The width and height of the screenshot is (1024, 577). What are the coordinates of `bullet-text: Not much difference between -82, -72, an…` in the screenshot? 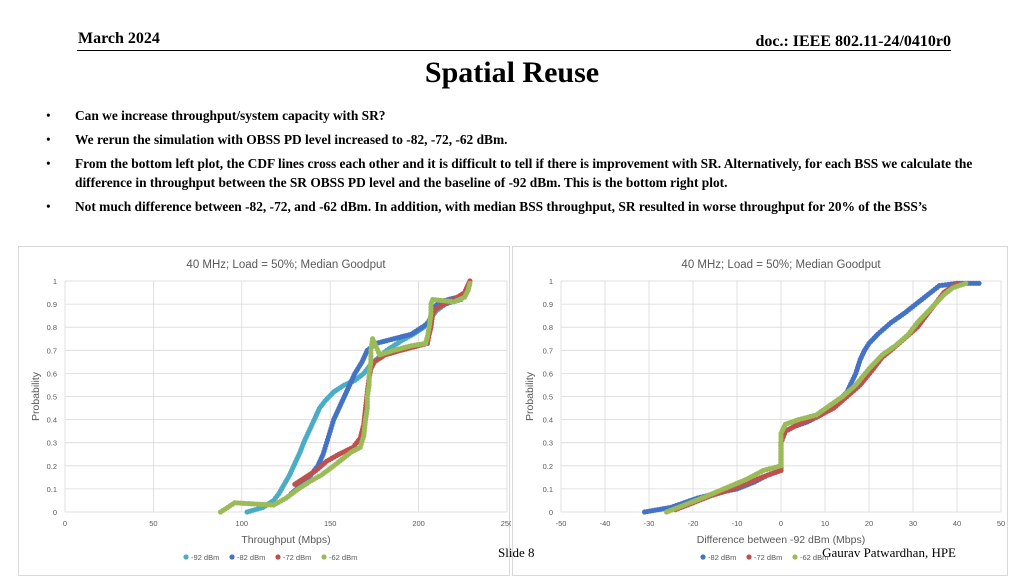 It's located at (501, 206).